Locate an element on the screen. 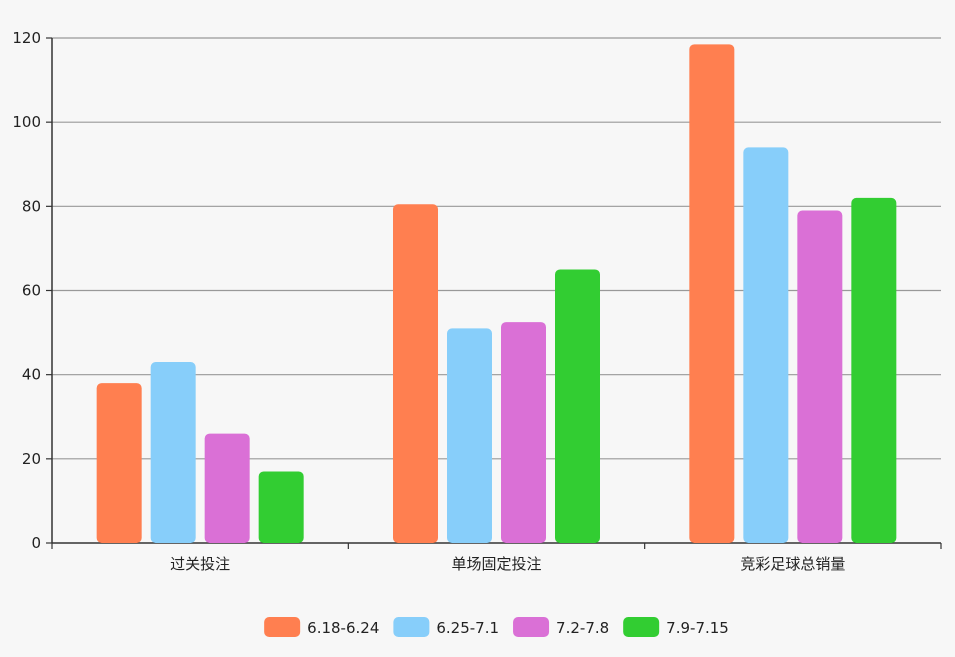 Image resolution: width=955 pixels, height=657 pixels. legend-label: 6.25-7.1 is located at coordinates (467, 628).